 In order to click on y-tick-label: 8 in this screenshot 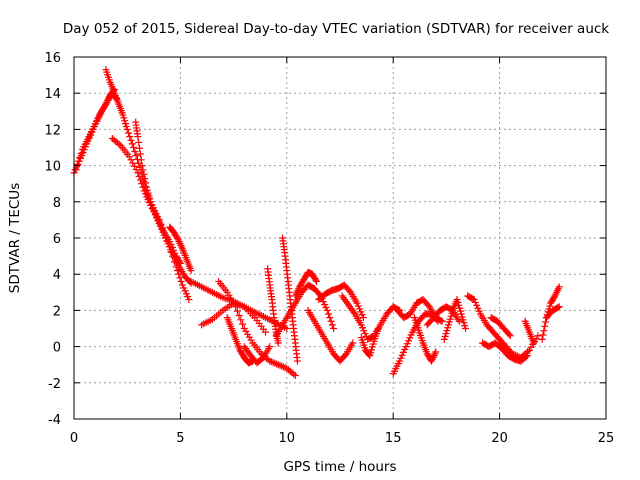, I will do `click(57, 203)`.